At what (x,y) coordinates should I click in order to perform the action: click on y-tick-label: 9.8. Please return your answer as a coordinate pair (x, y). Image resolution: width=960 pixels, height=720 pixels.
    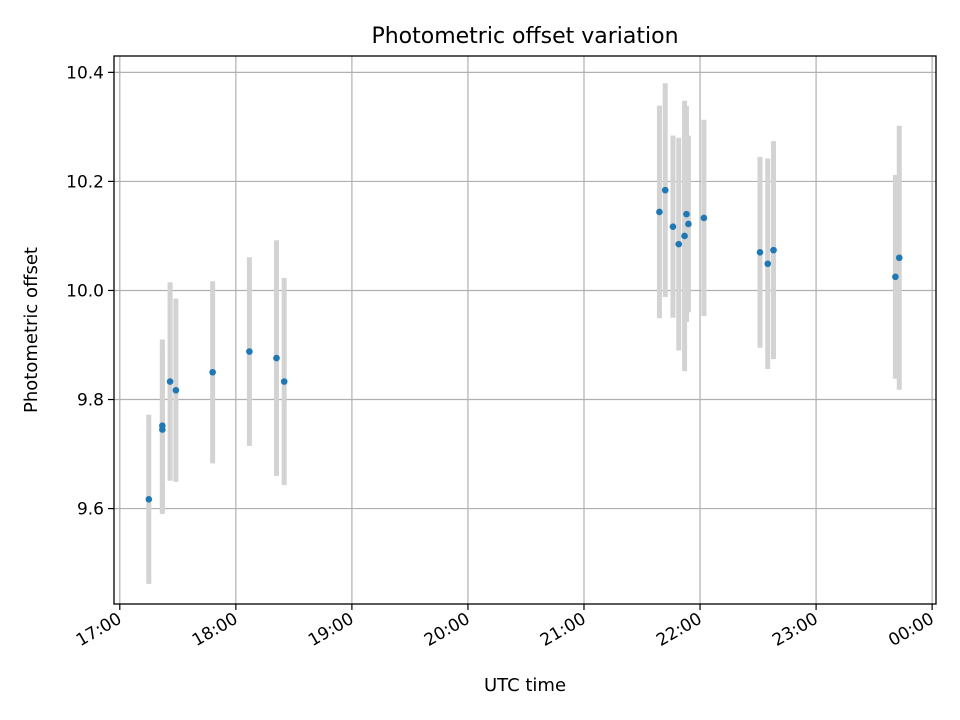
    Looking at the image, I should click on (90, 401).